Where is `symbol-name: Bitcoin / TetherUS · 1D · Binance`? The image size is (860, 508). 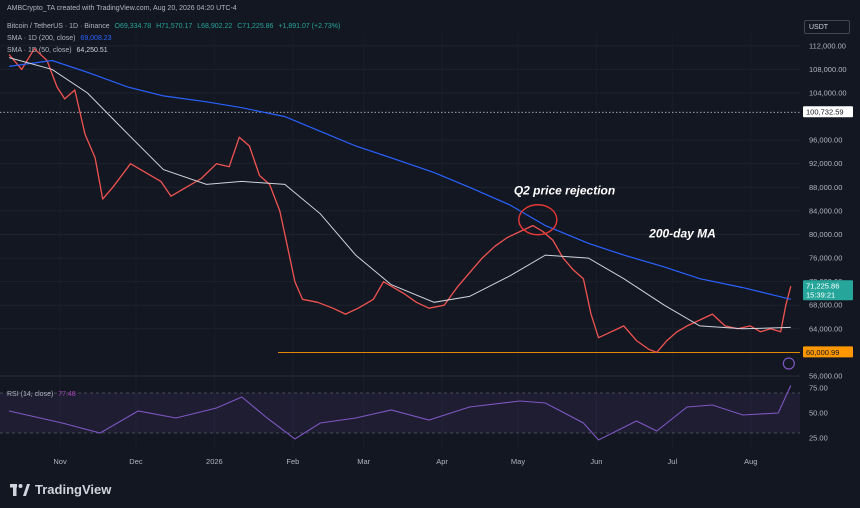
symbol-name: Bitcoin / TetherUS · 1D · Binance is located at coordinates (58, 26).